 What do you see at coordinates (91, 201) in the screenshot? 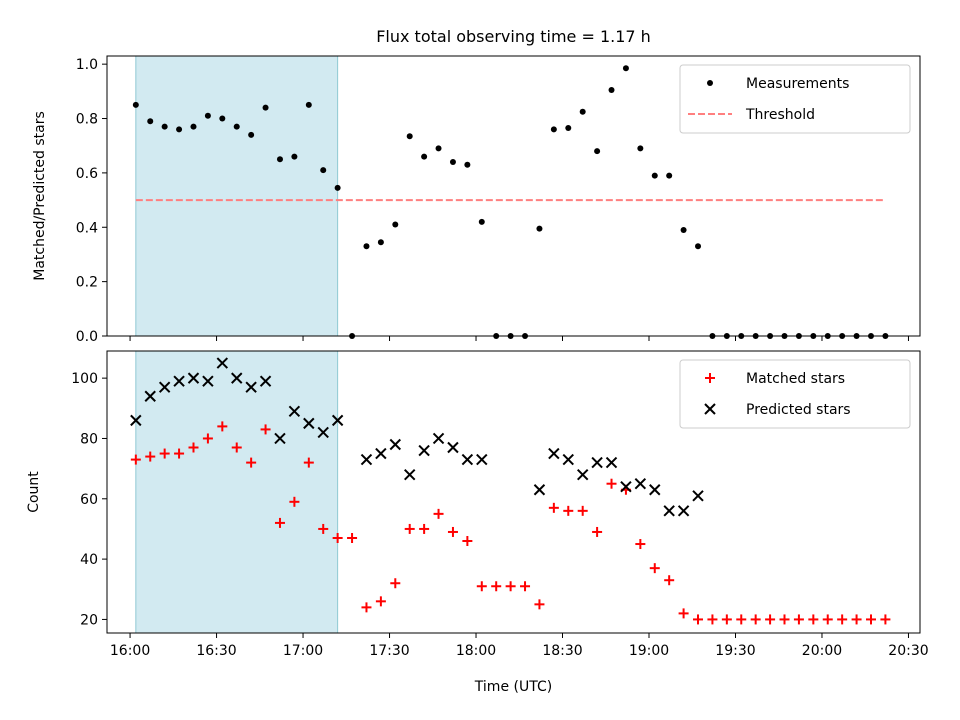
I see `y-ticks: 0.0 0.2 0.4 0.6 0.8 1.0` at bounding box center [91, 201].